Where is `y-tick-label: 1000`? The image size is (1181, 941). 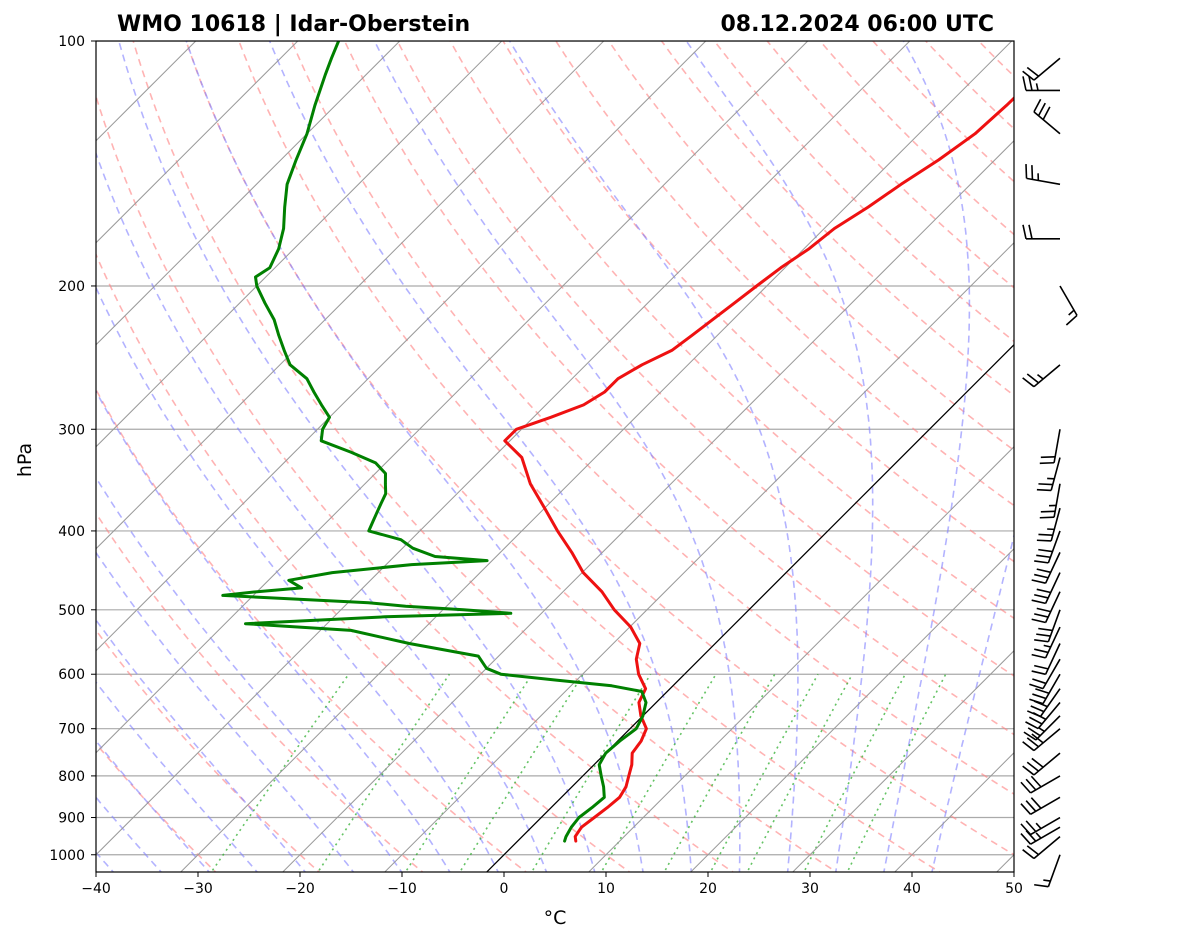
y-tick-label: 1000 is located at coordinates (67, 856).